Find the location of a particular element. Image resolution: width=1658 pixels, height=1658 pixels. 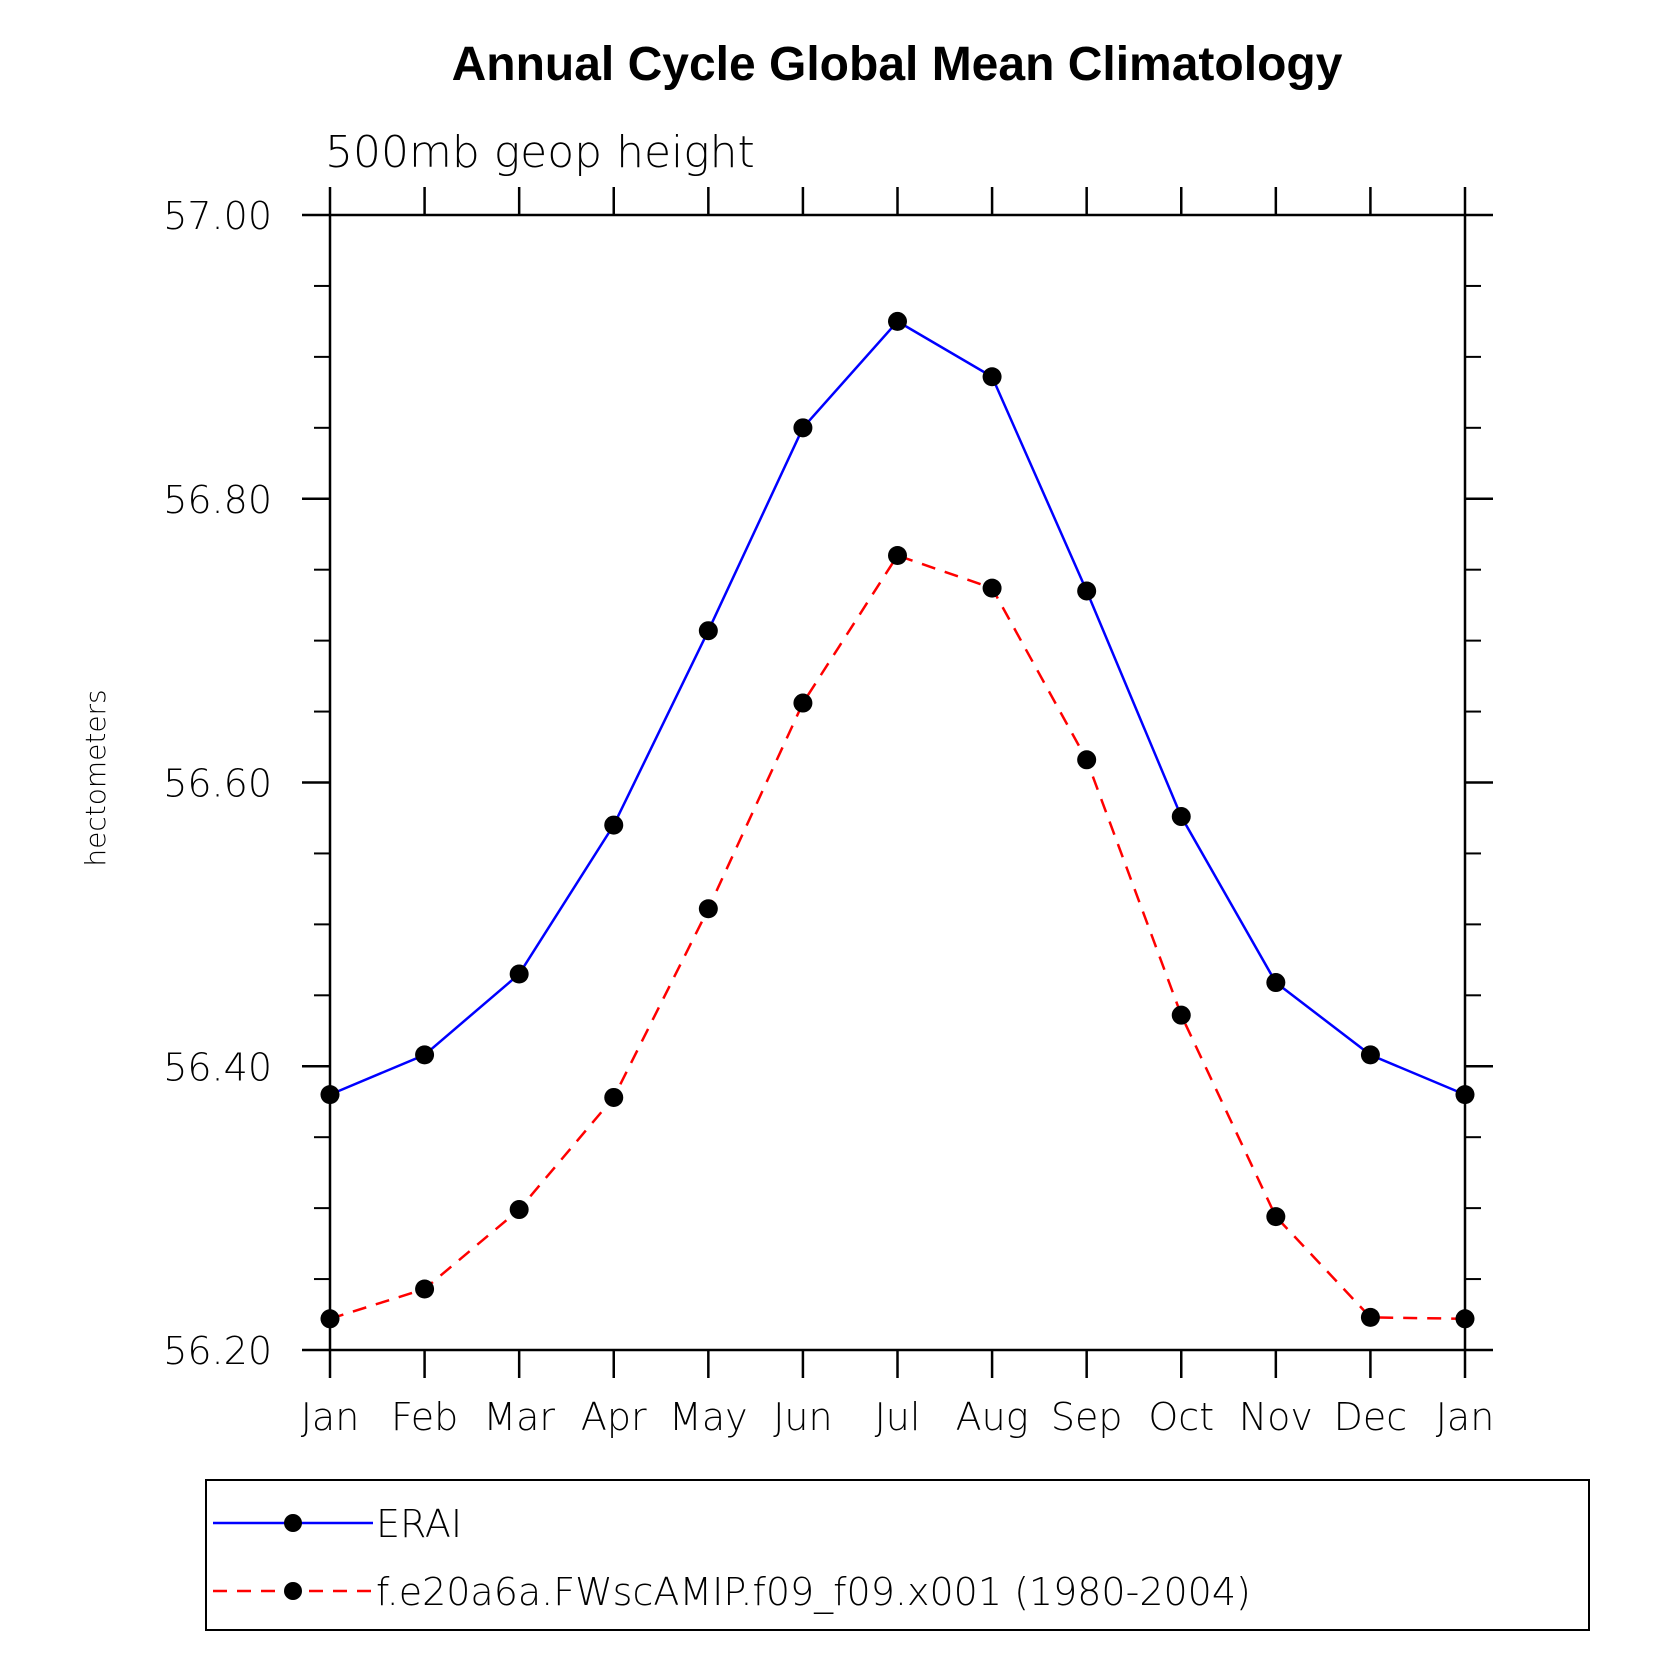

legend-marker-erai is located at coordinates (293, 1523).